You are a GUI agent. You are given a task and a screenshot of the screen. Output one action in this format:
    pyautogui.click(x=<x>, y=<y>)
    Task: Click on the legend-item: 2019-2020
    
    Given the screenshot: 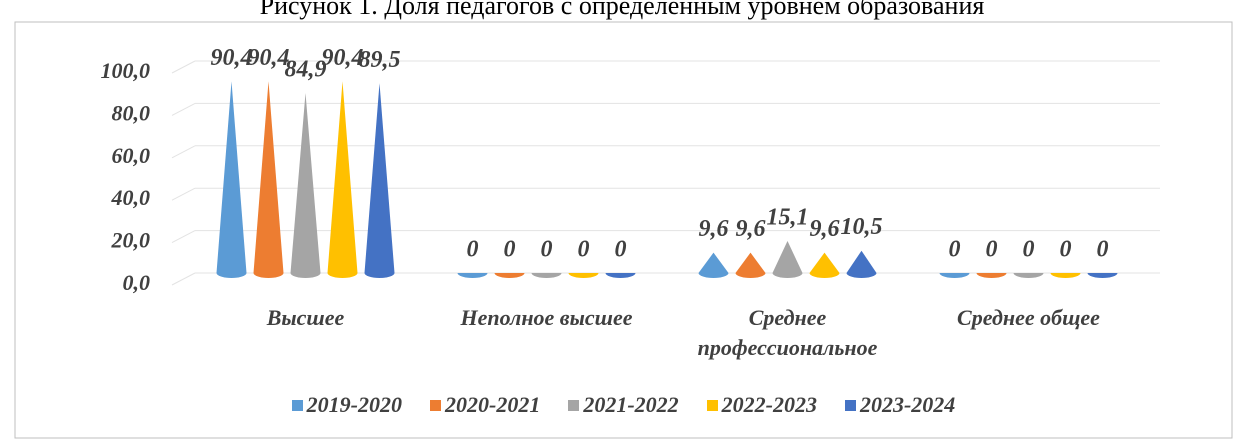 What is the action you would take?
    pyautogui.click(x=346, y=405)
    